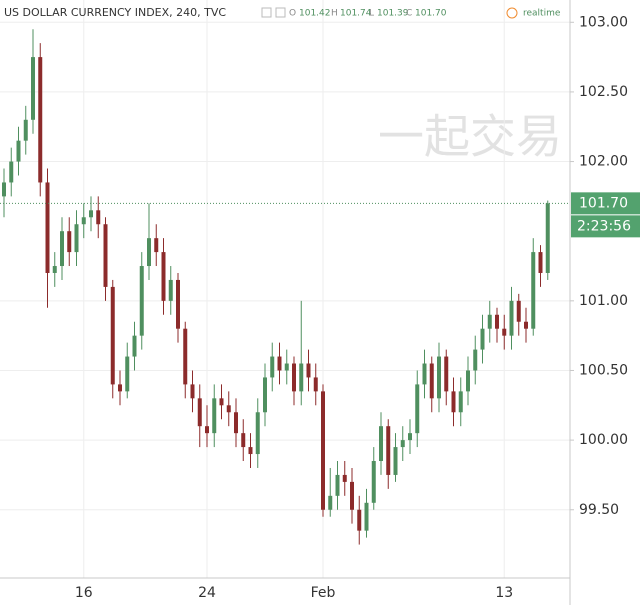  Describe the element at coordinates (605, 226) in the screenshot. I see `countdown-box` at that location.